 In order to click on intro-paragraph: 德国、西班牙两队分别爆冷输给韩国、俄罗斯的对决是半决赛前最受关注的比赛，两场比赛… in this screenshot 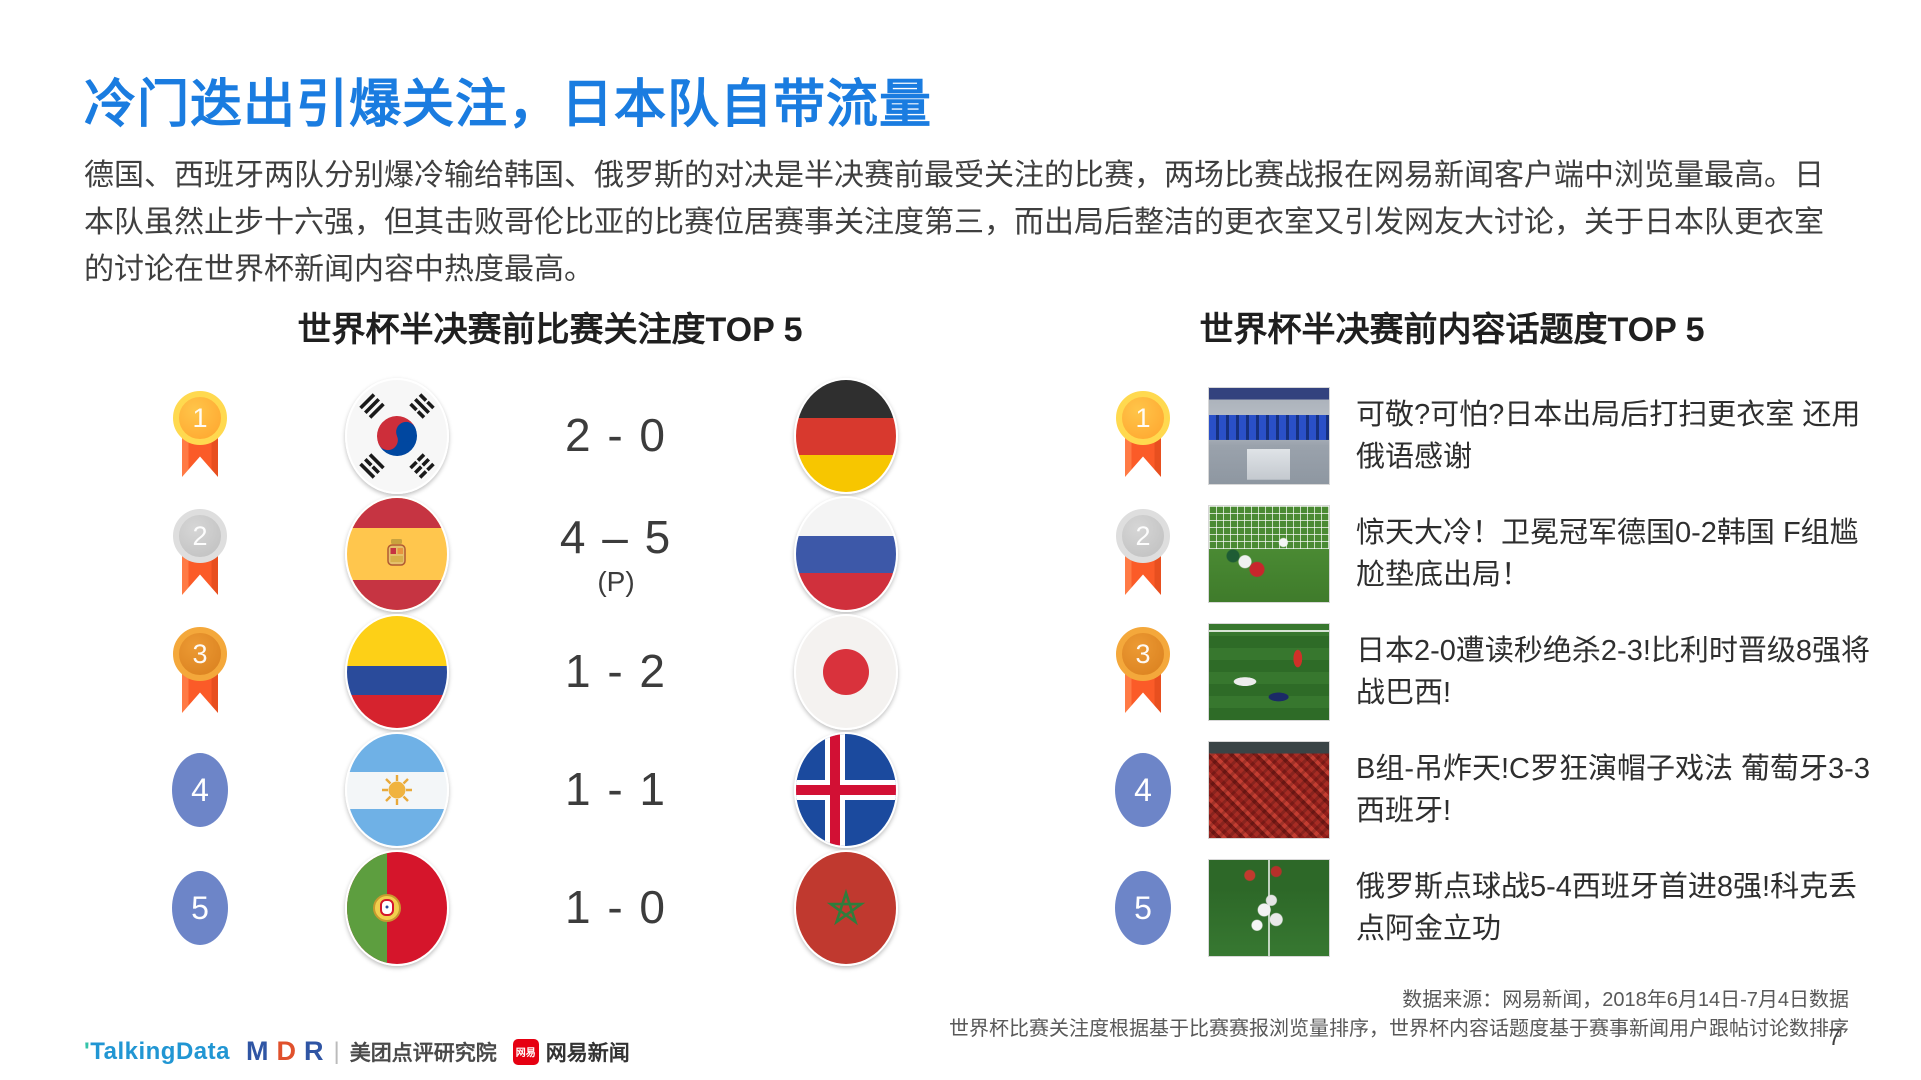, I will do `click(954, 223)`.